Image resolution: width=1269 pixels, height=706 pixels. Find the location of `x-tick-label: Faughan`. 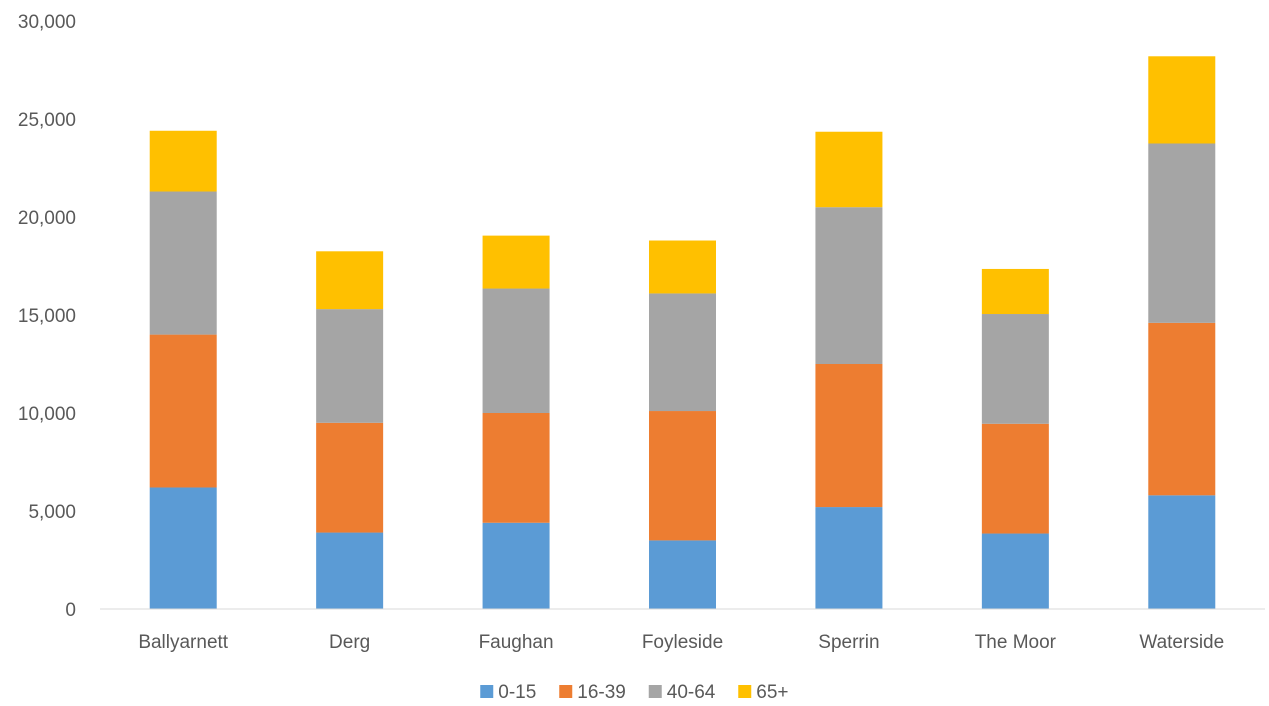

x-tick-label: Faughan is located at coordinates (516, 642).